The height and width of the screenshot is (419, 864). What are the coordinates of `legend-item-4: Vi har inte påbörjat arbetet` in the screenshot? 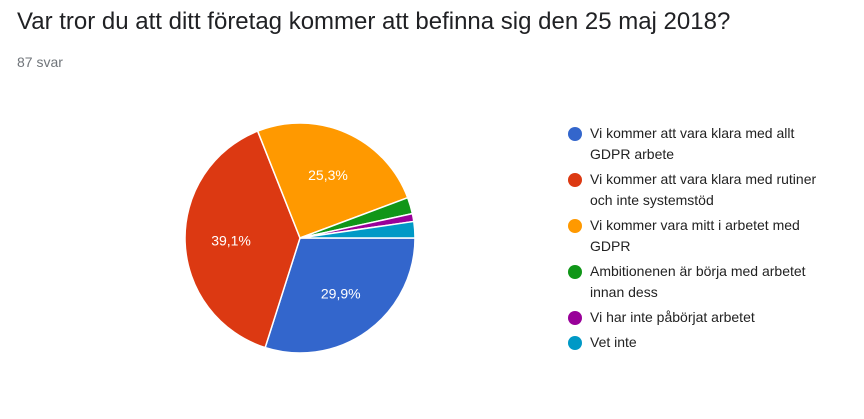 It's located at (713, 317).